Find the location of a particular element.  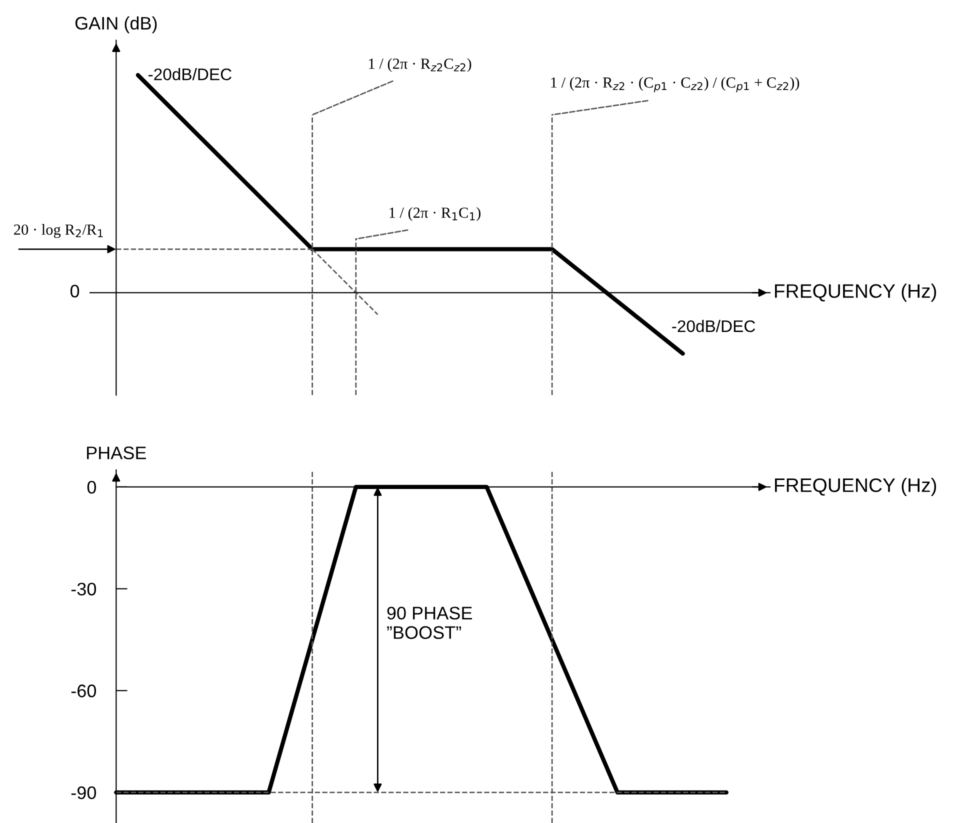

text: 1 / (2π · R$_{z2}$ · (C$_{p1}$ · C$_{z2}$) / (C$_{p1}$ + C$_{z2}$)) is located at coordinates (675, 84).